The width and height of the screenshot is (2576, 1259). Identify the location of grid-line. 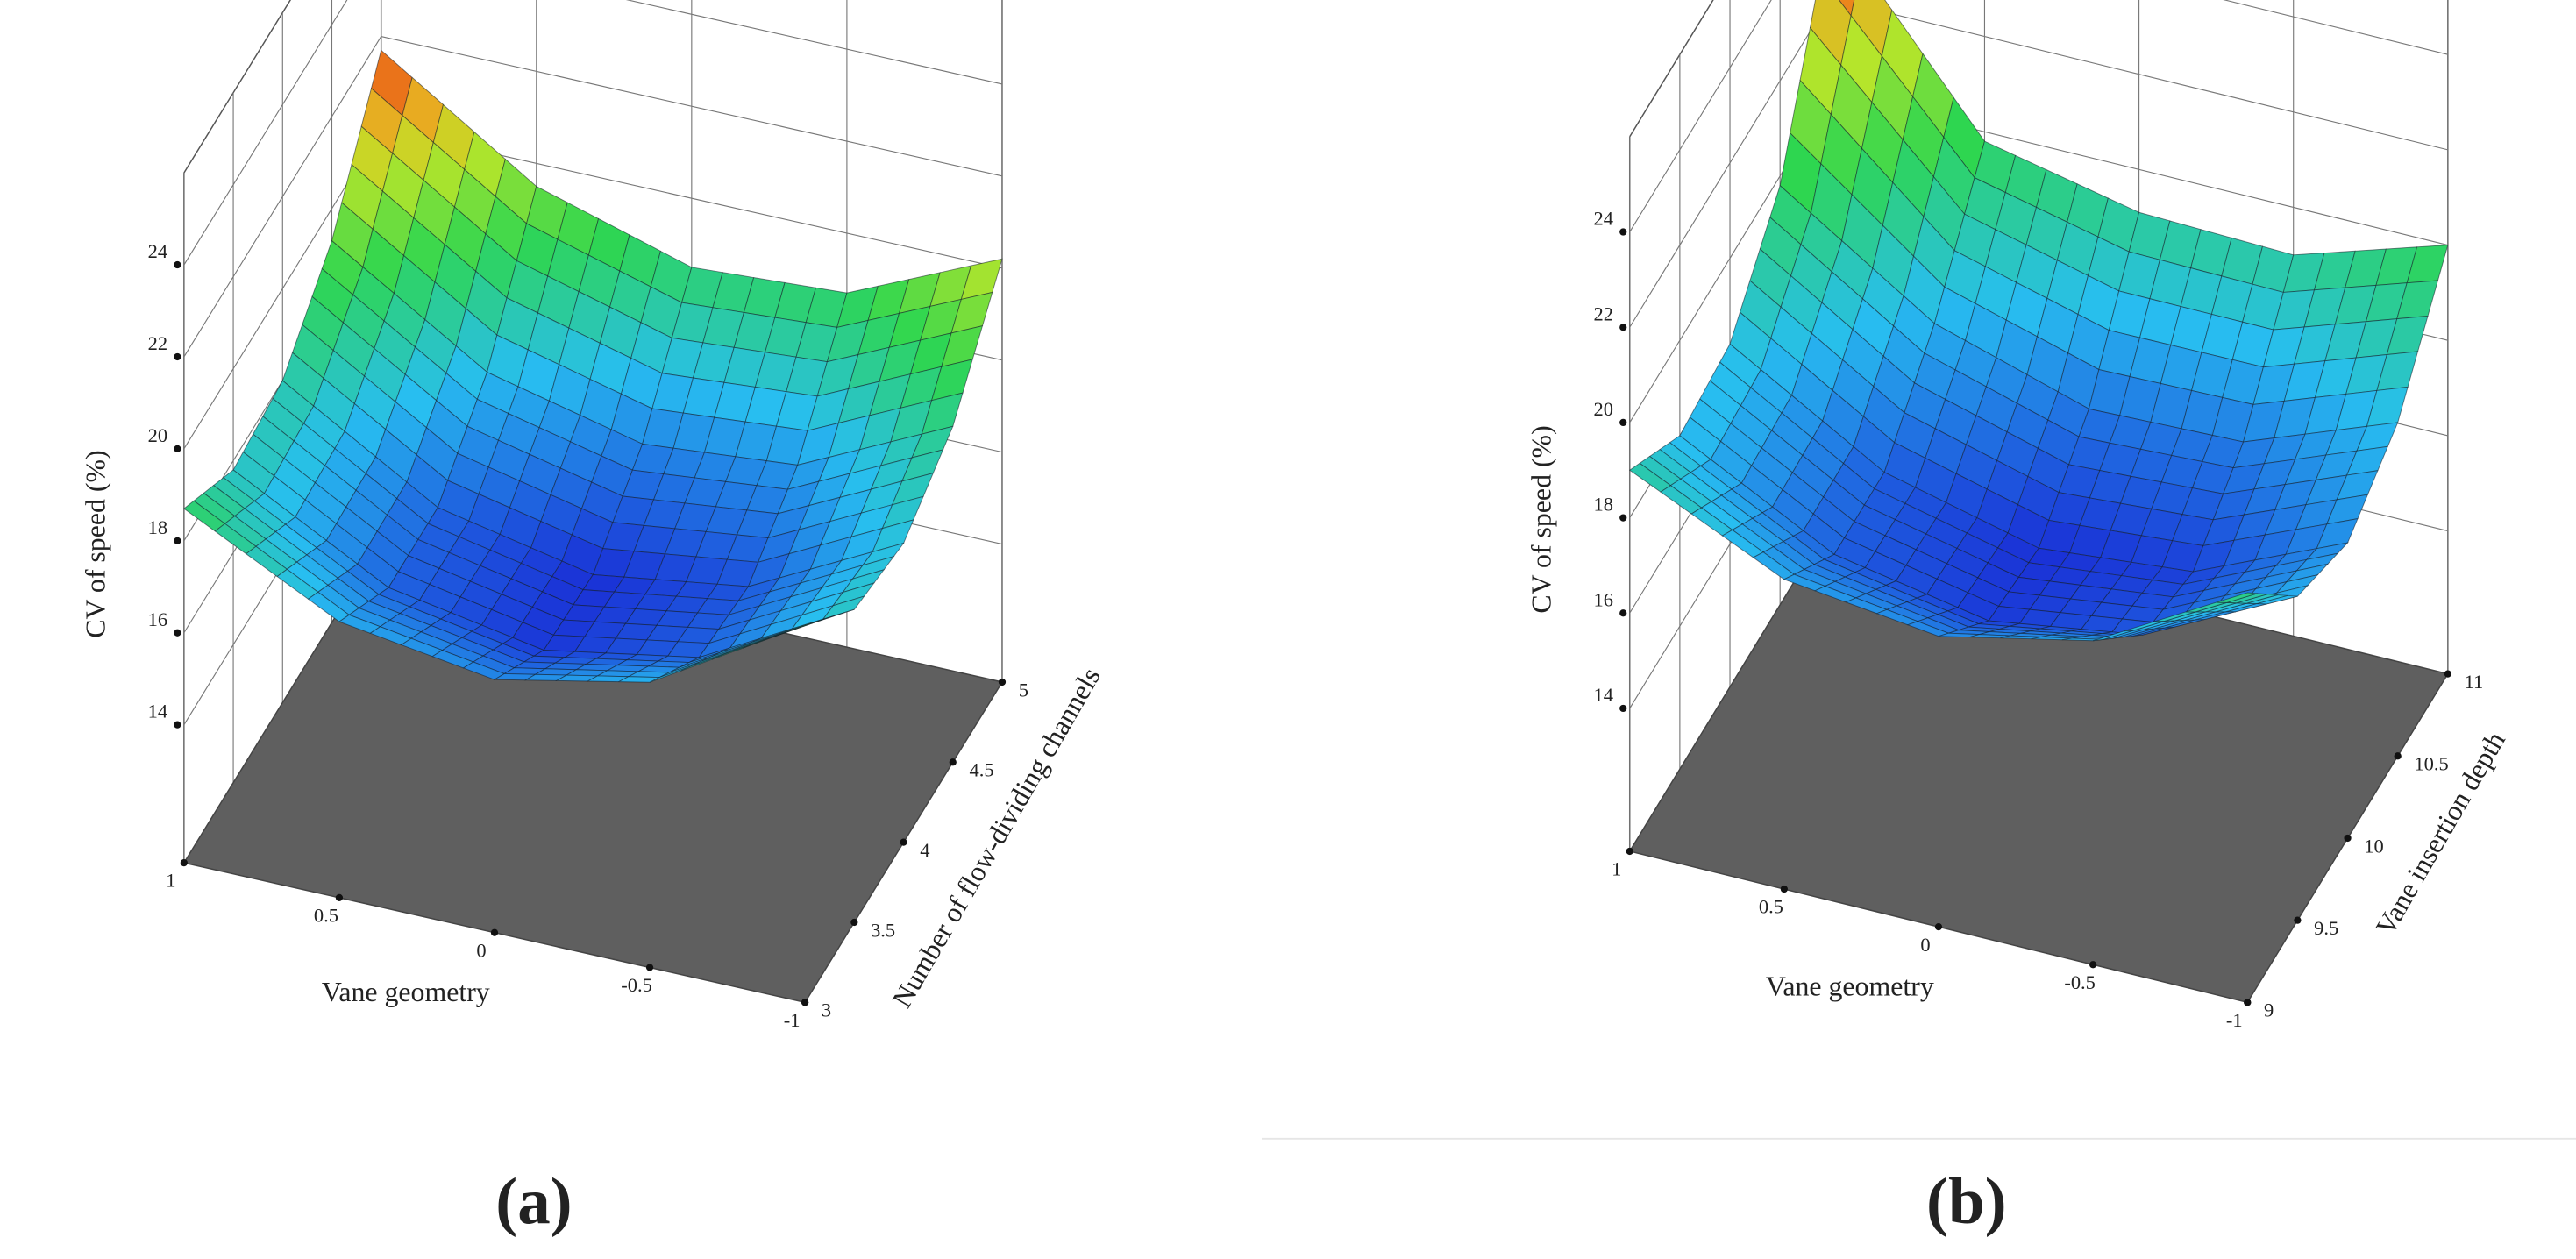
(2335, 27).